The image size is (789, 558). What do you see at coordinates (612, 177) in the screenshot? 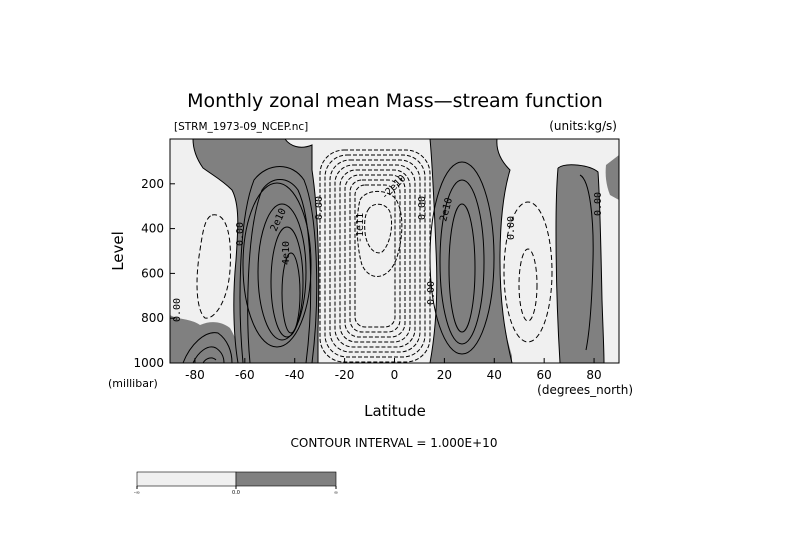
I see `north-pole-region` at bounding box center [612, 177].